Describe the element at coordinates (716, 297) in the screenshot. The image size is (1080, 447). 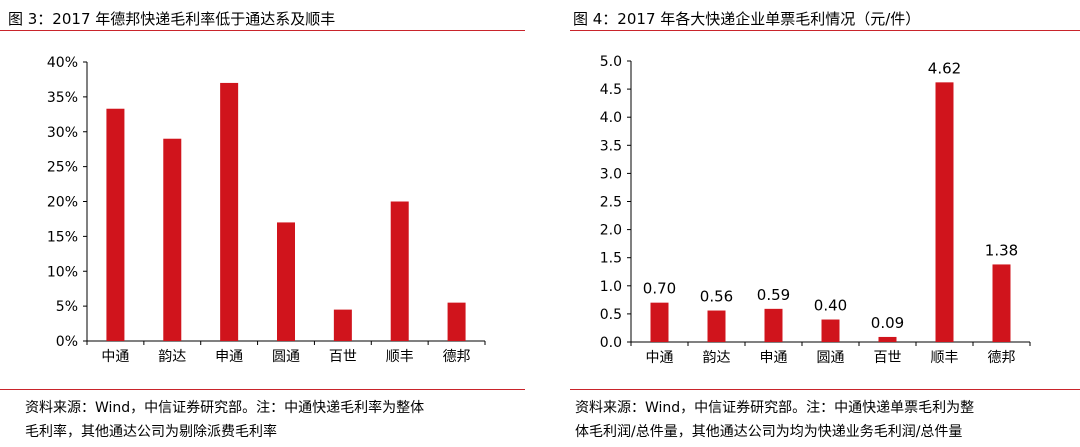
I see `right-chart-data-label: 0.56` at that location.